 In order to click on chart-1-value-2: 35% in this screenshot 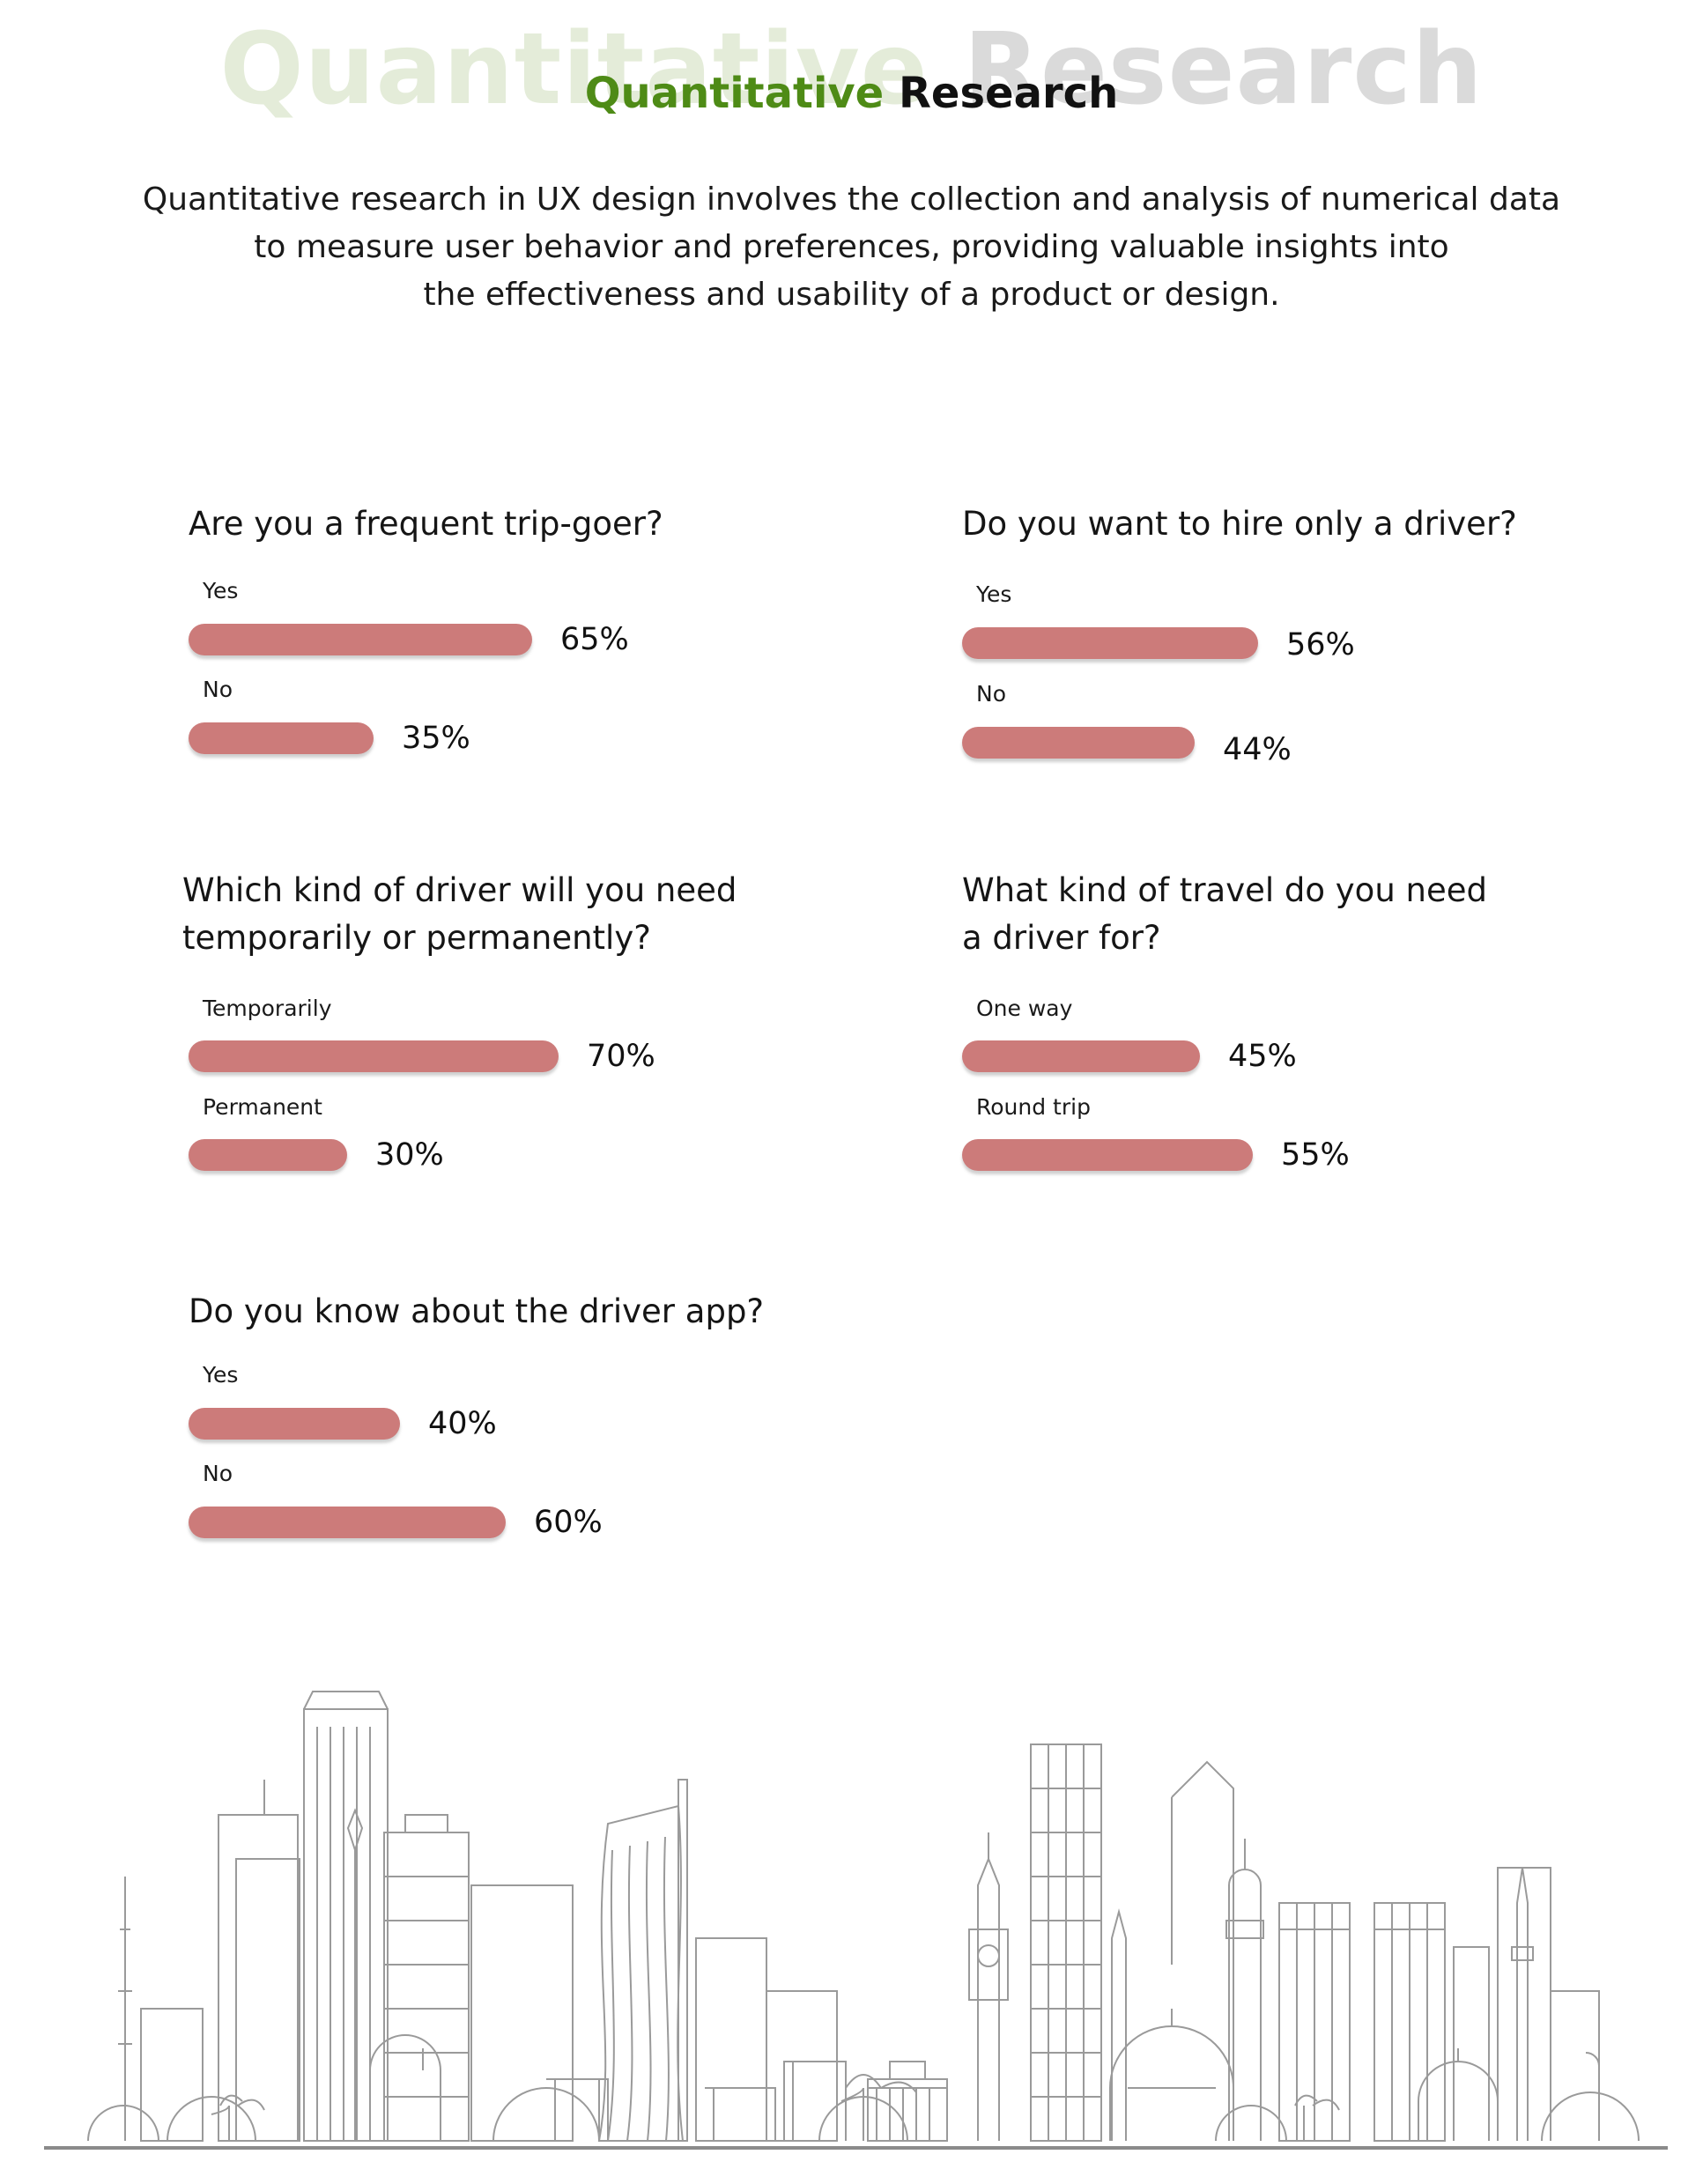, I will do `click(436, 738)`.